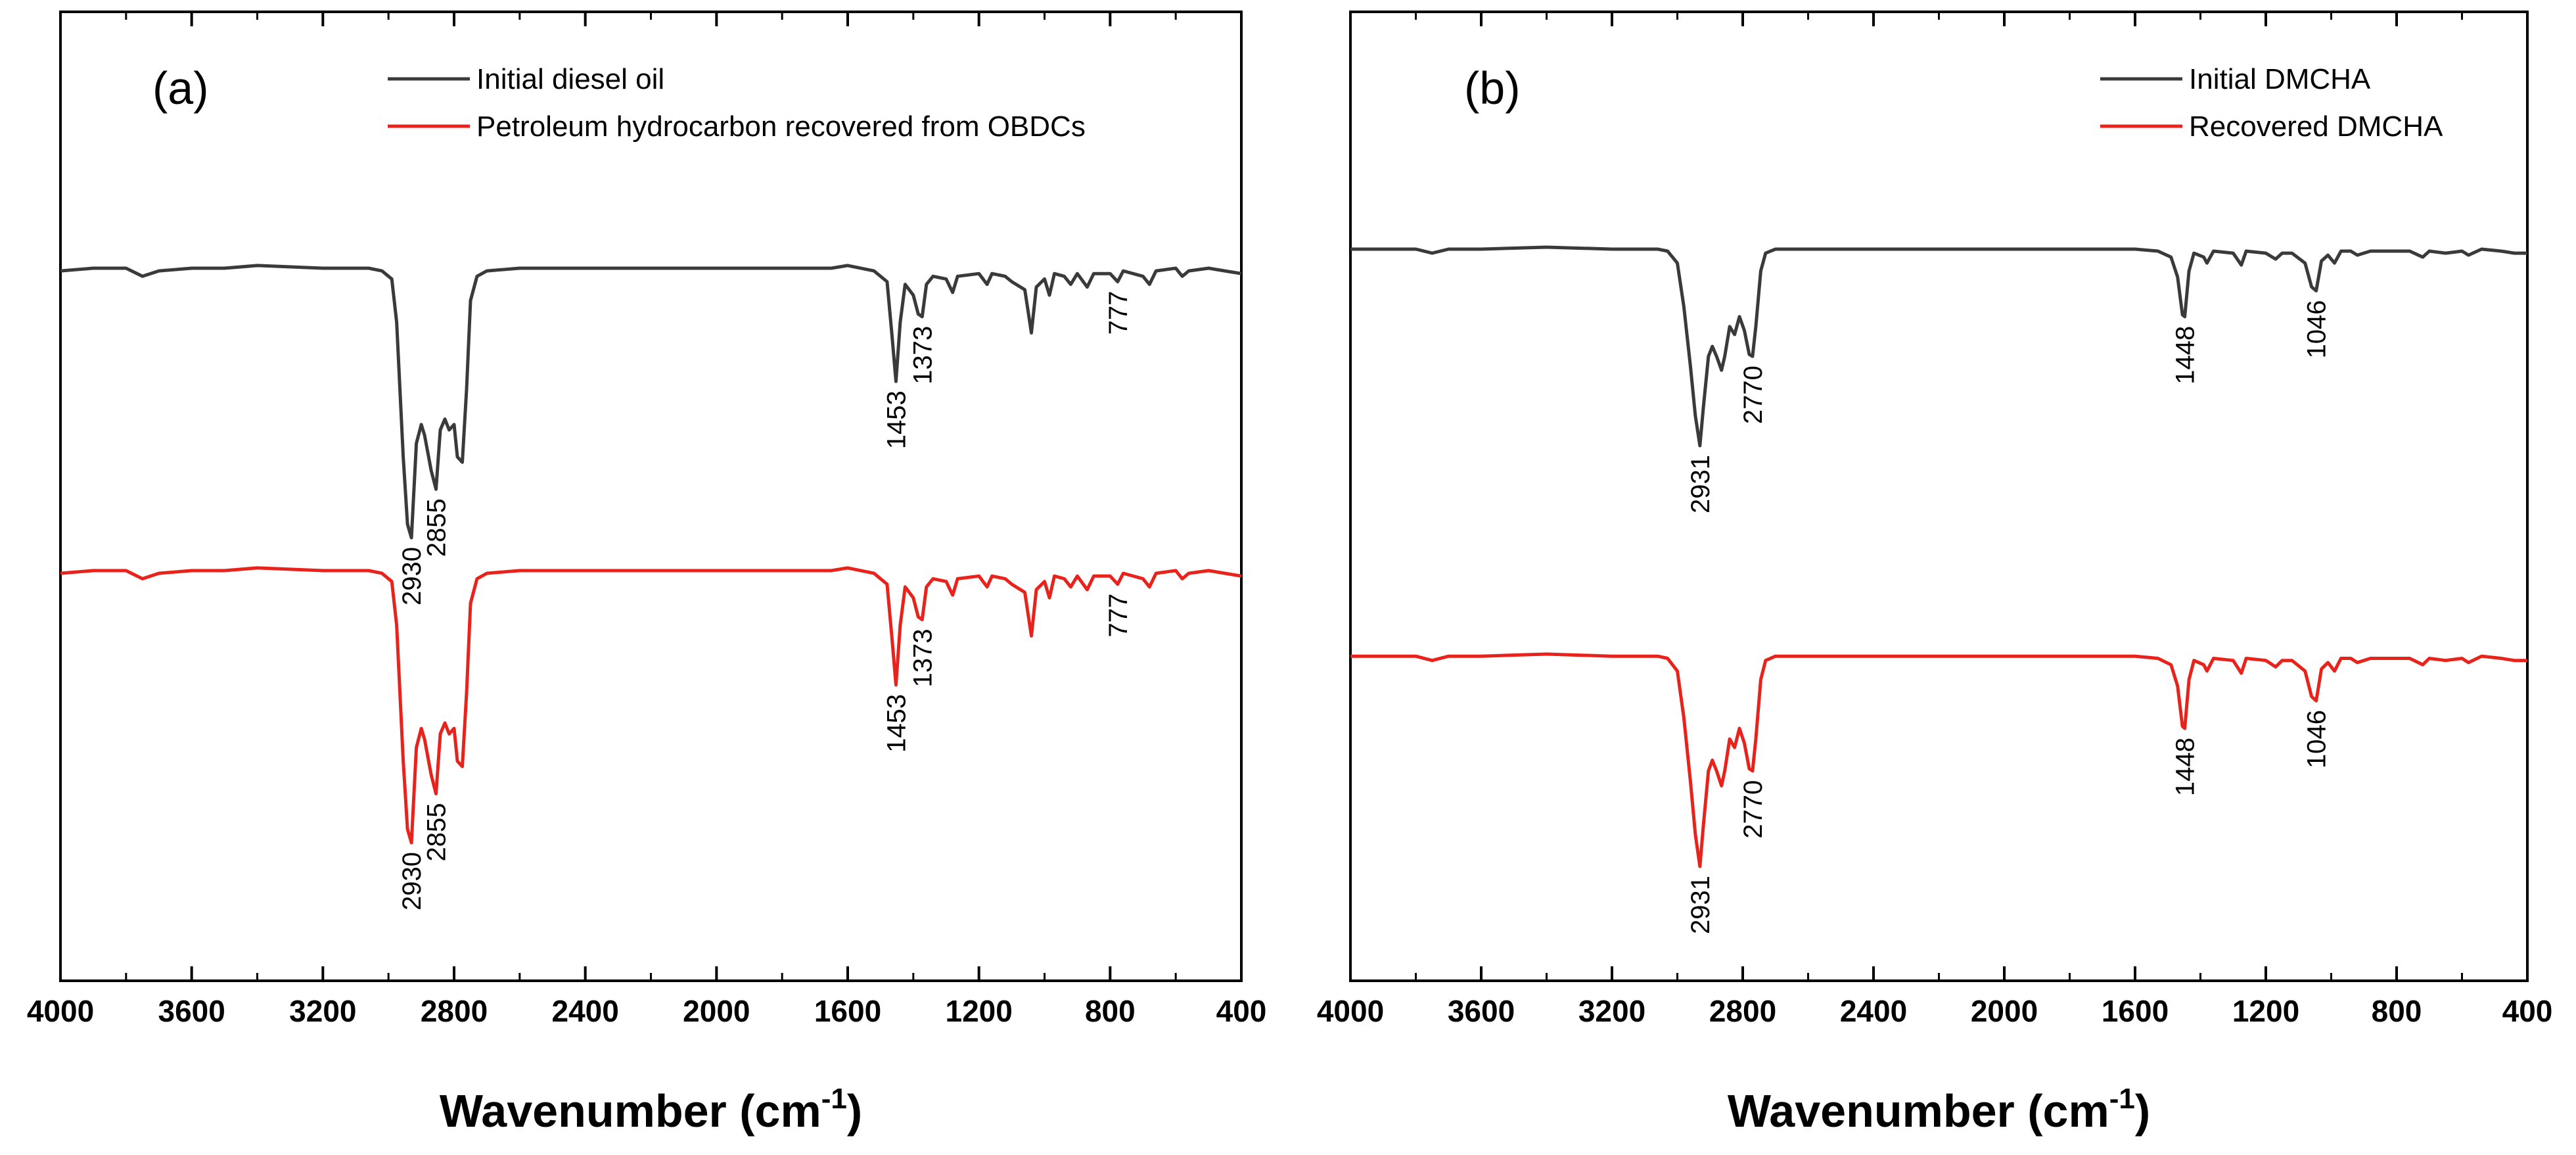  Describe the element at coordinates (1492, 88) in the screenshot. I see `panel-label: (b)` at that location.